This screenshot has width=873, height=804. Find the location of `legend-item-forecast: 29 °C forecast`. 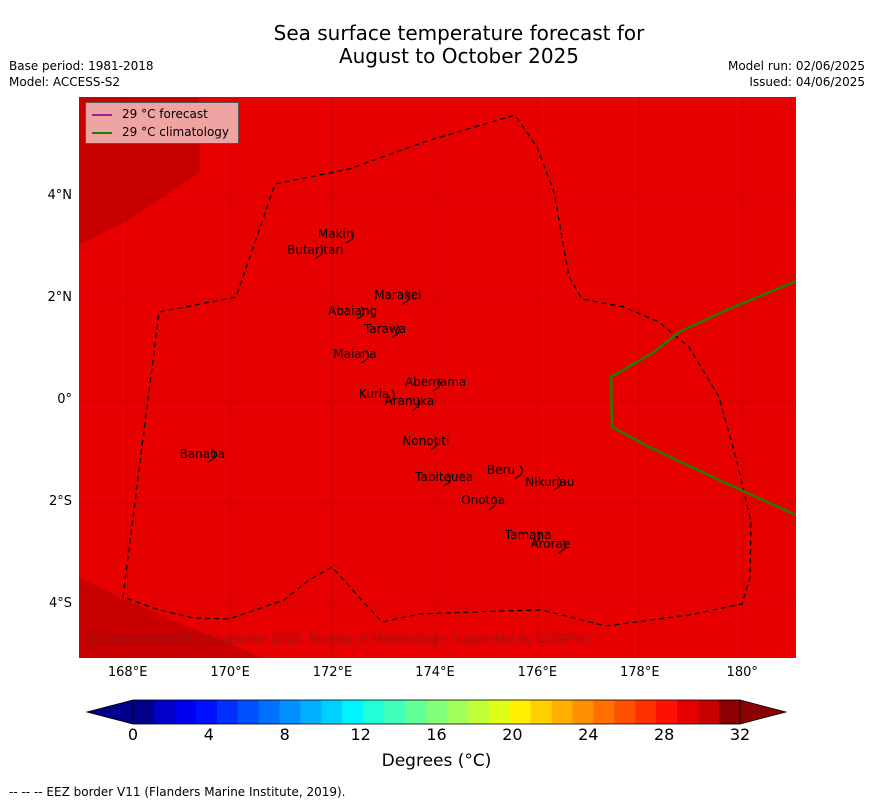

legend-item-forecast: 29 °C forecast is located at coordinates (150, 114).